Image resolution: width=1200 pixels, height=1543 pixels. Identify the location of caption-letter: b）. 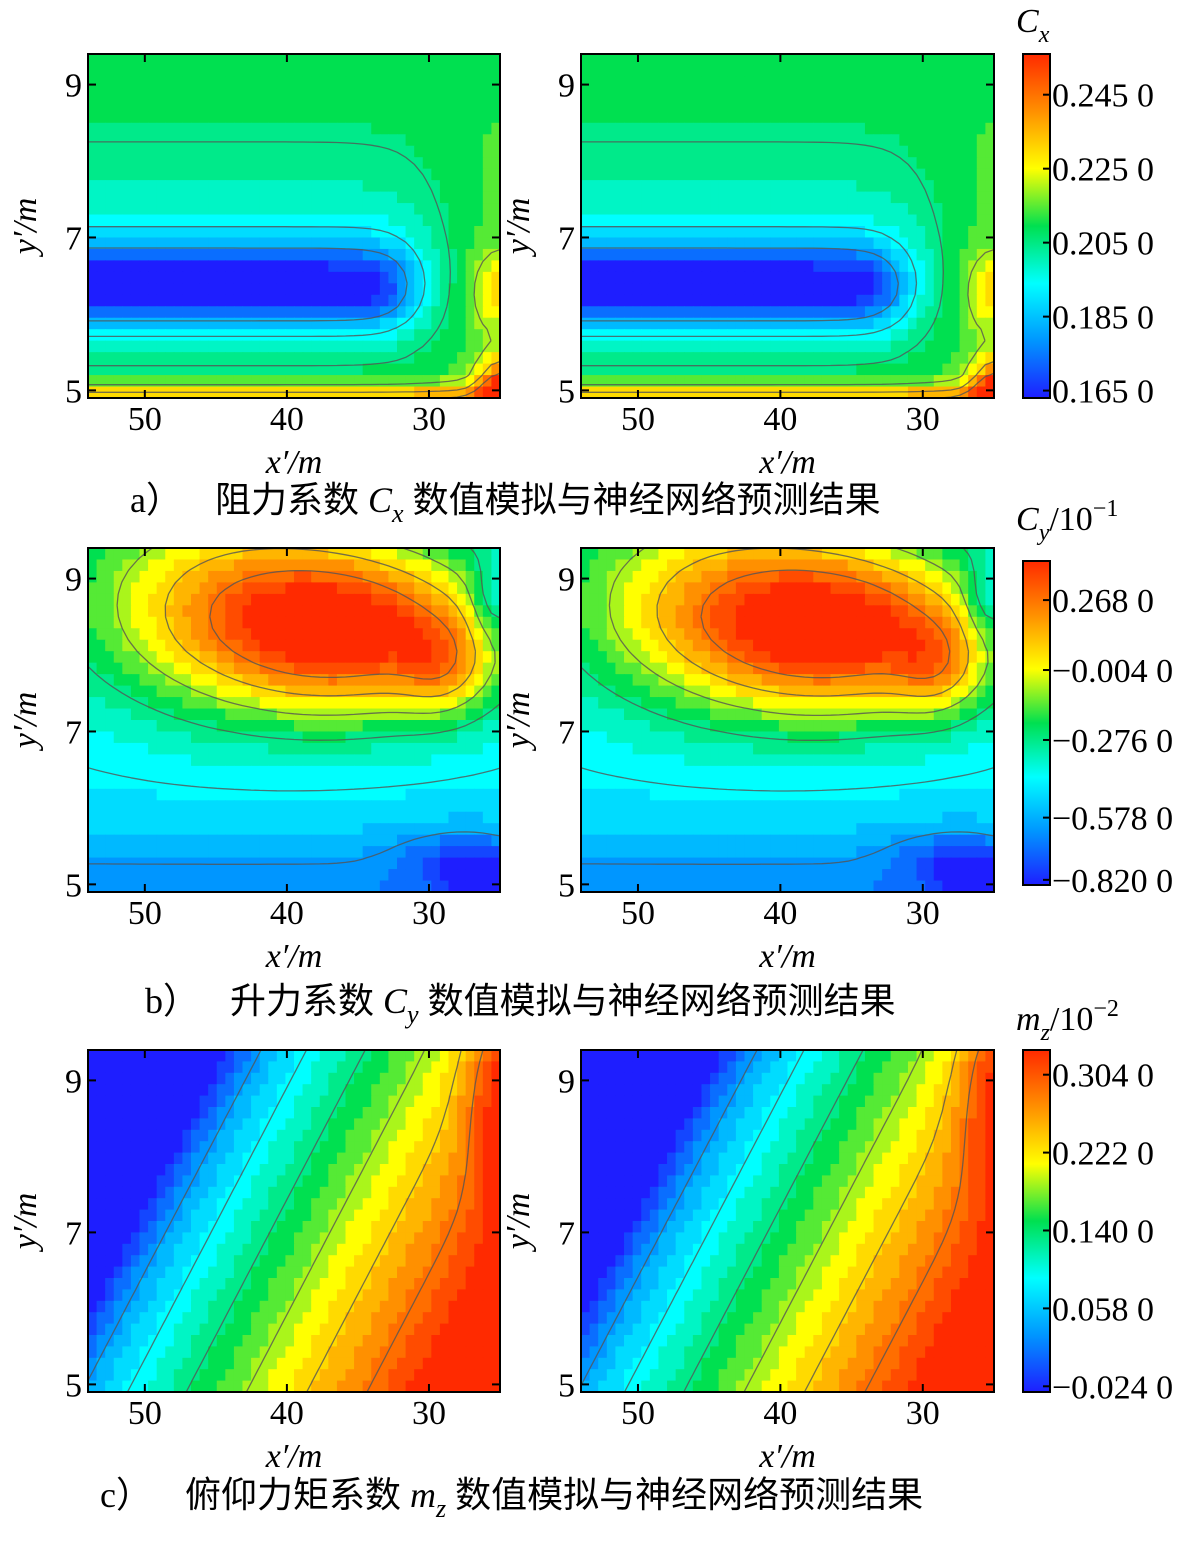
(172, 1001).